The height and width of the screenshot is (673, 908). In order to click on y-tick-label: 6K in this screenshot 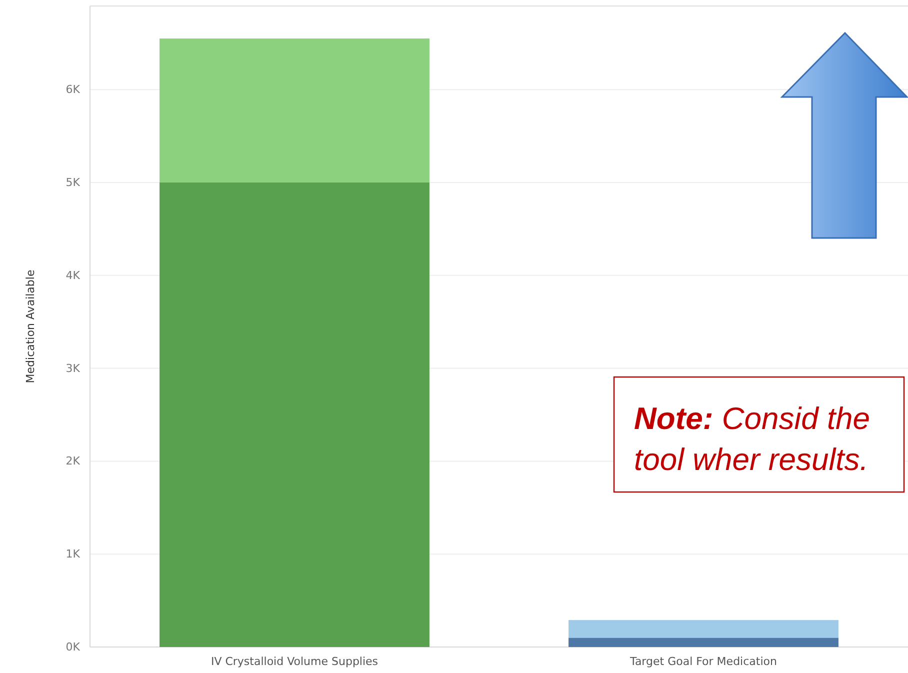, I will do `click(73, 89)`.